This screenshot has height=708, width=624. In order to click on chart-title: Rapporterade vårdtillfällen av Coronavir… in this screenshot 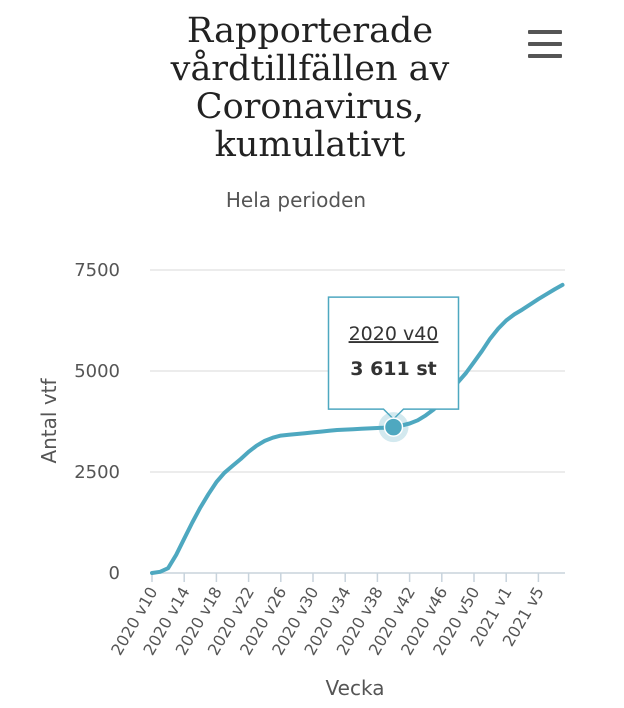, I will do `click(310, 88)`.